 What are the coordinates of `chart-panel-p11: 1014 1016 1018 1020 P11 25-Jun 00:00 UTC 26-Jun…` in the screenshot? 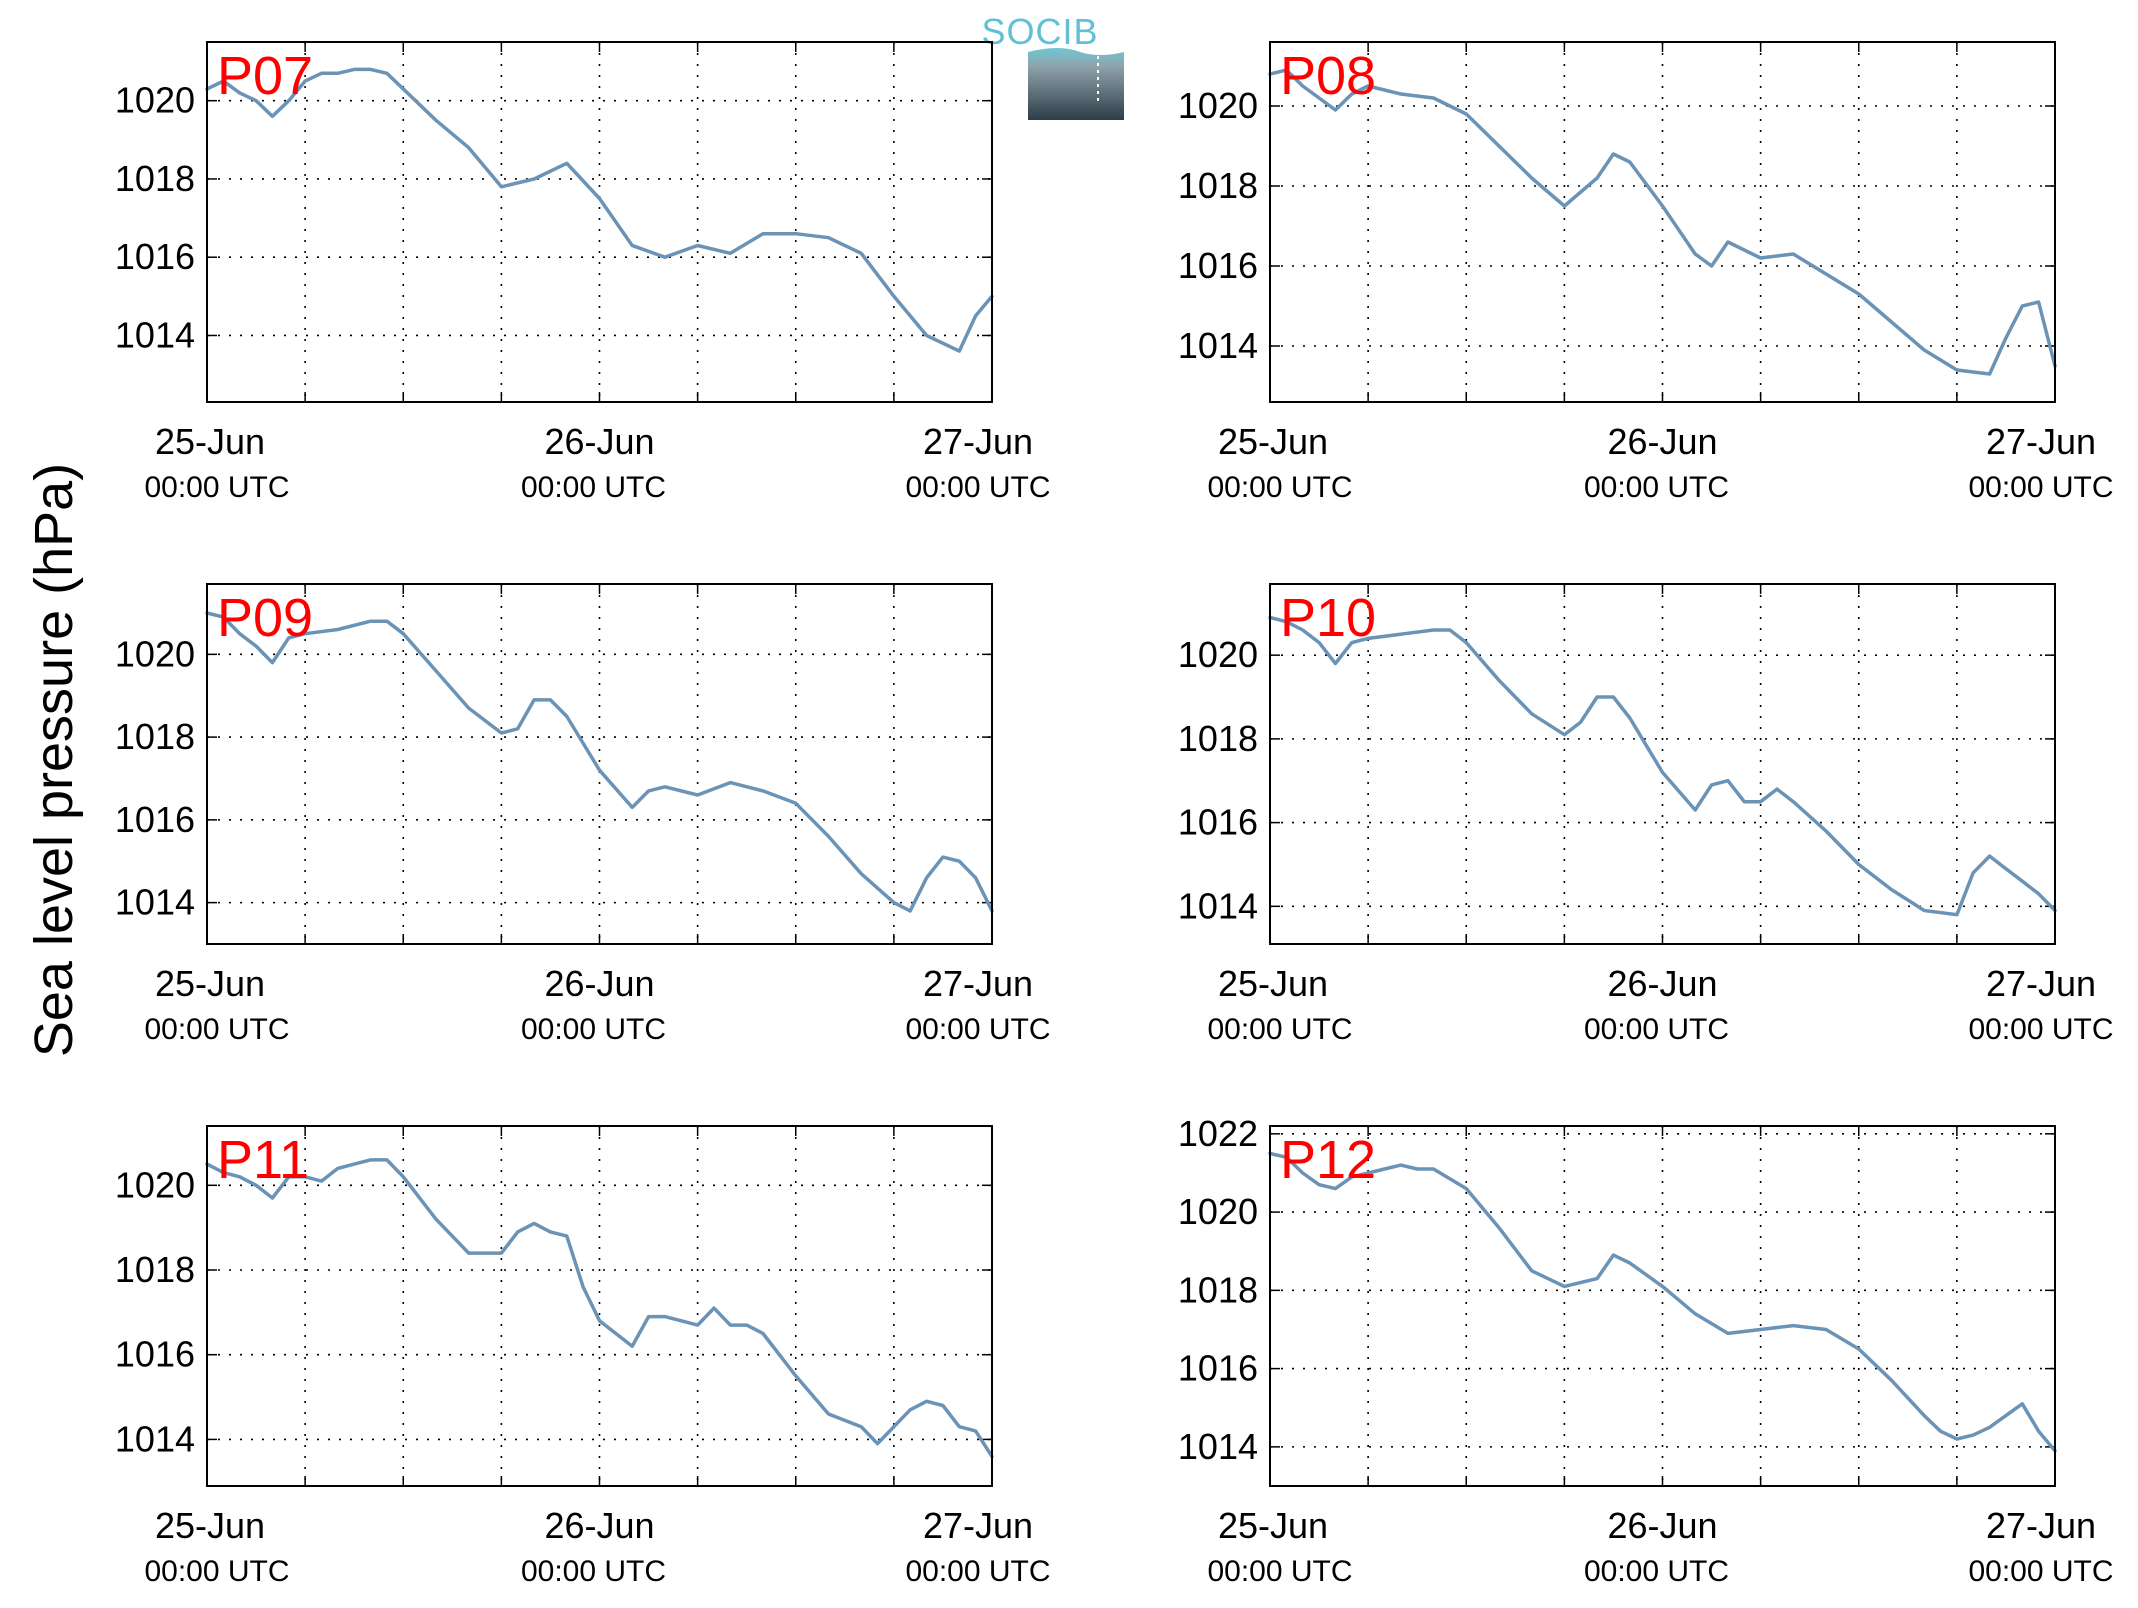 It's located at (583, 1356).